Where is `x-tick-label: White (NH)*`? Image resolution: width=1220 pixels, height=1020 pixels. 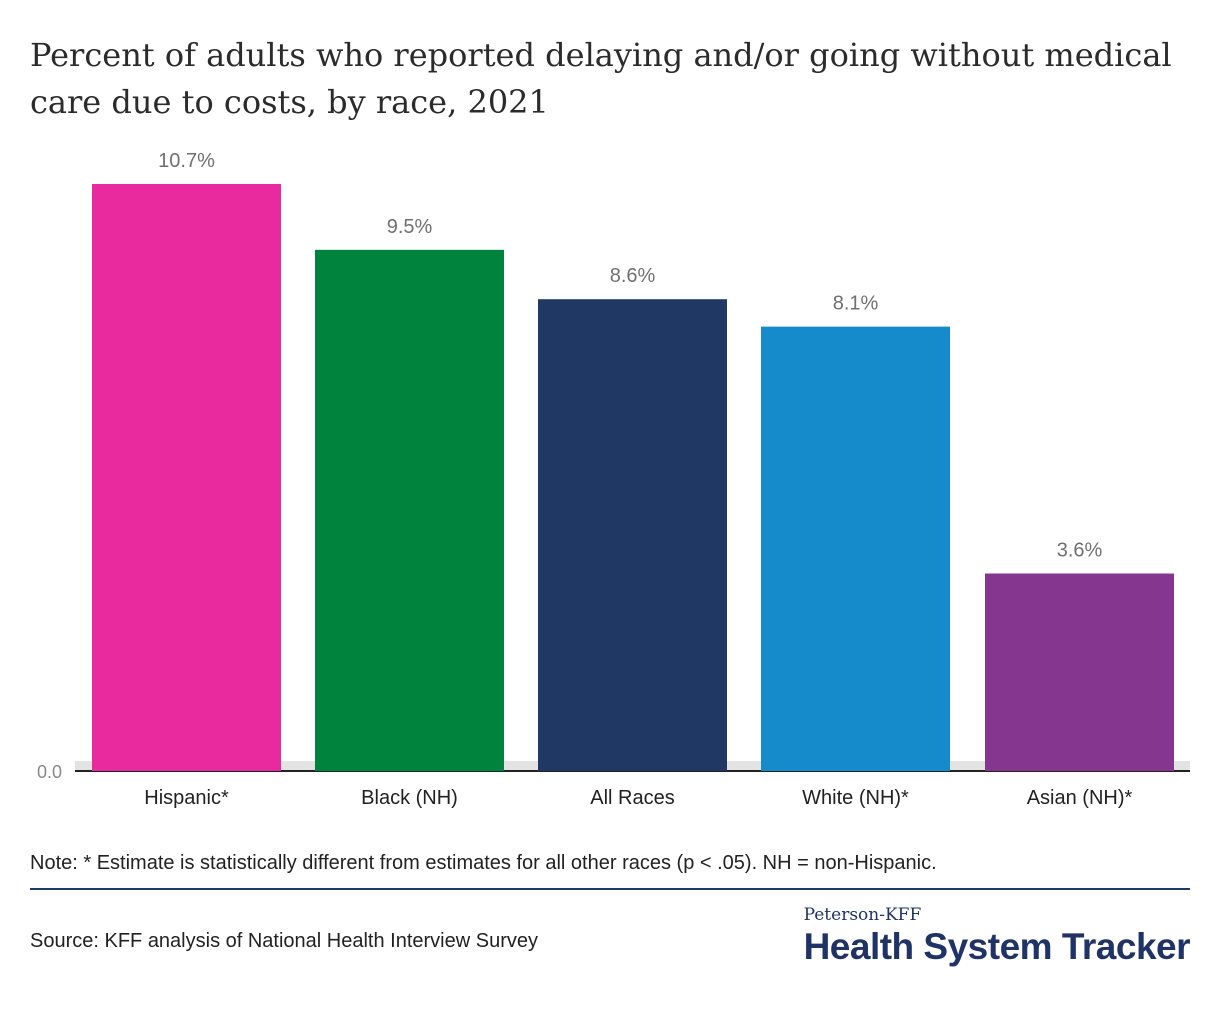
x-tick-label: White (NH)* is located at coordinates (855, 798).